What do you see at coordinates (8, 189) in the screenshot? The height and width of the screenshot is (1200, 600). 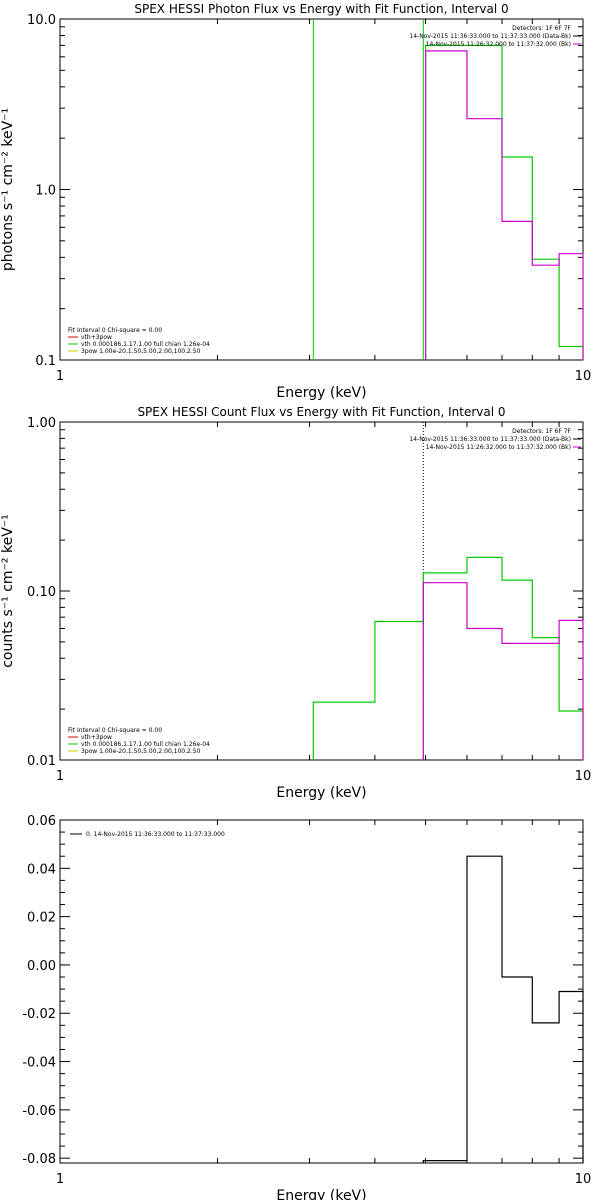 I see `y-axis-label: photons s⁻¹ cm⁻² keV⁻¹` at bounding box center [8, 189].